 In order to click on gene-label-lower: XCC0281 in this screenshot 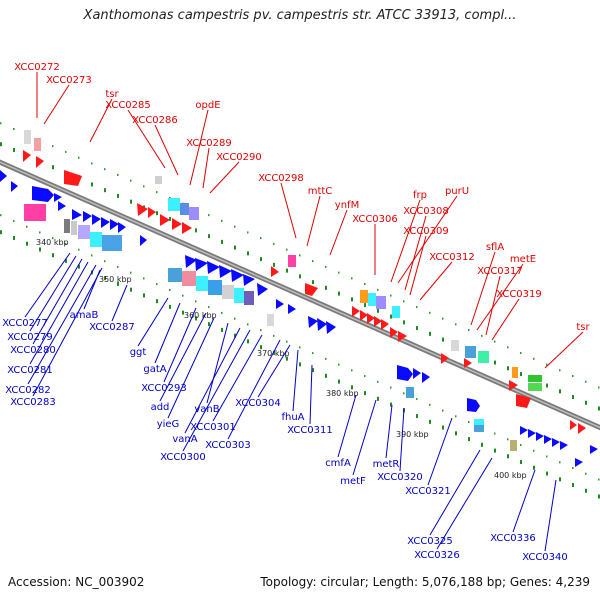, I will do `click(30, 370)`.